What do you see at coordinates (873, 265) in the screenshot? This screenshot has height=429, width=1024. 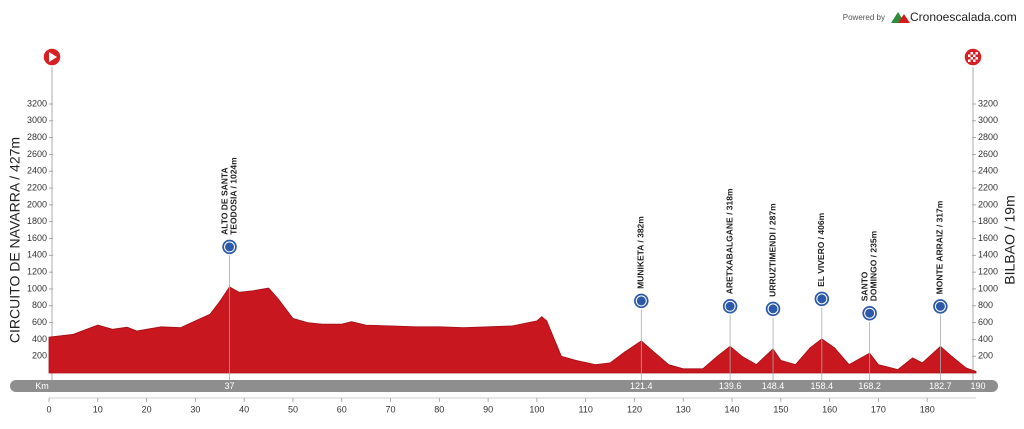 I see `climb-label: DOMINGO / 235m` at bounding box center [873, 265].